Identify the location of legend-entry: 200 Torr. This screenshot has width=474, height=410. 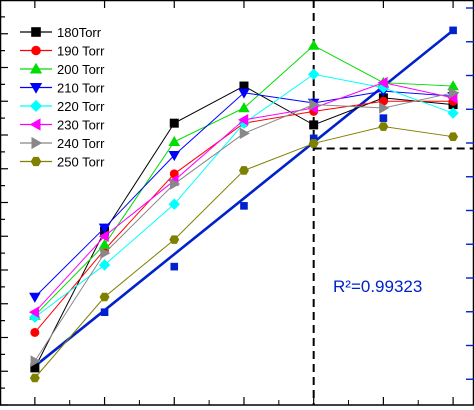
(62, 69).